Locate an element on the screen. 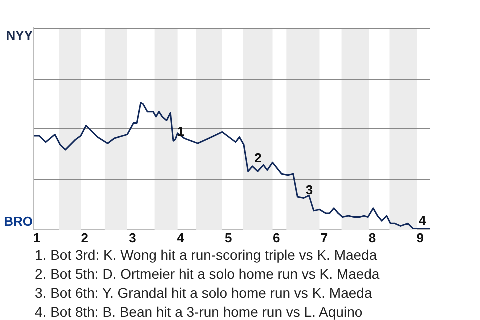 Image resolution: width=480 pixels, height=320 pixels. text: 1. Bot 3rd: K. Wong hit a run-scoring triple vs K. Maeda is located at coordinates (206, 255).